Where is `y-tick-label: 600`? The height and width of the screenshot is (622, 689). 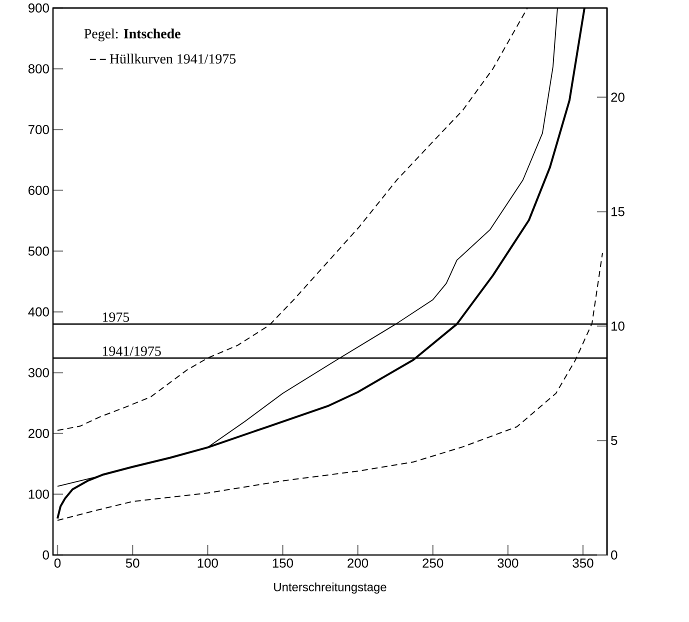
y-tick-label: 600 is located at coordinates (38, 190).